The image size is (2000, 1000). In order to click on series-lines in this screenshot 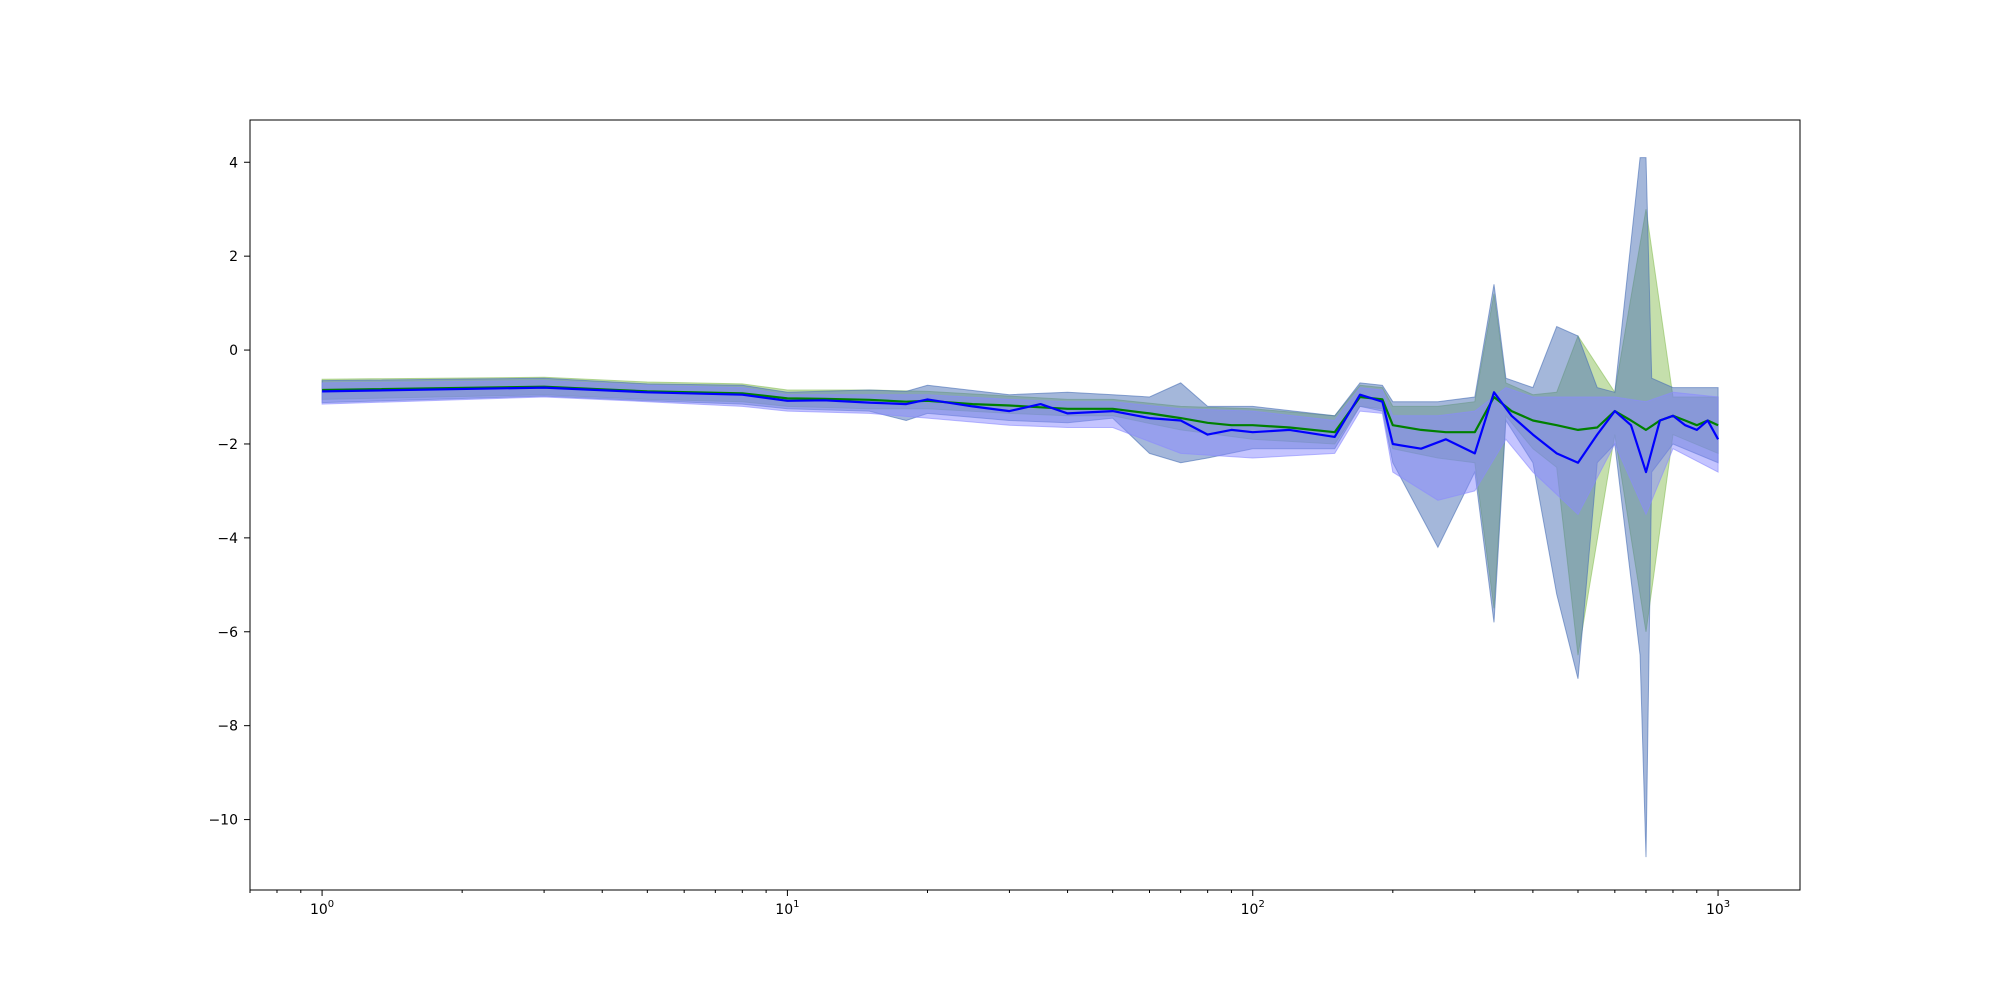, I will do `click(1021, 429)`.